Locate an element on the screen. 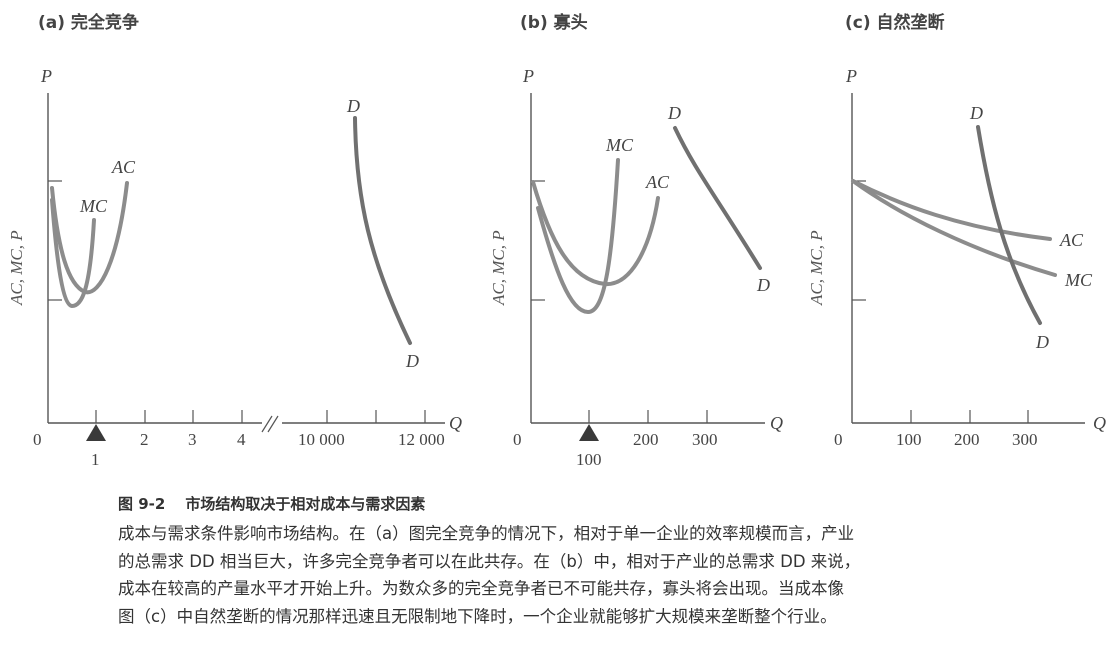 This screenshot has height=667, width=1113. axis-a-p-label: P is located at coordinates (46, 76).